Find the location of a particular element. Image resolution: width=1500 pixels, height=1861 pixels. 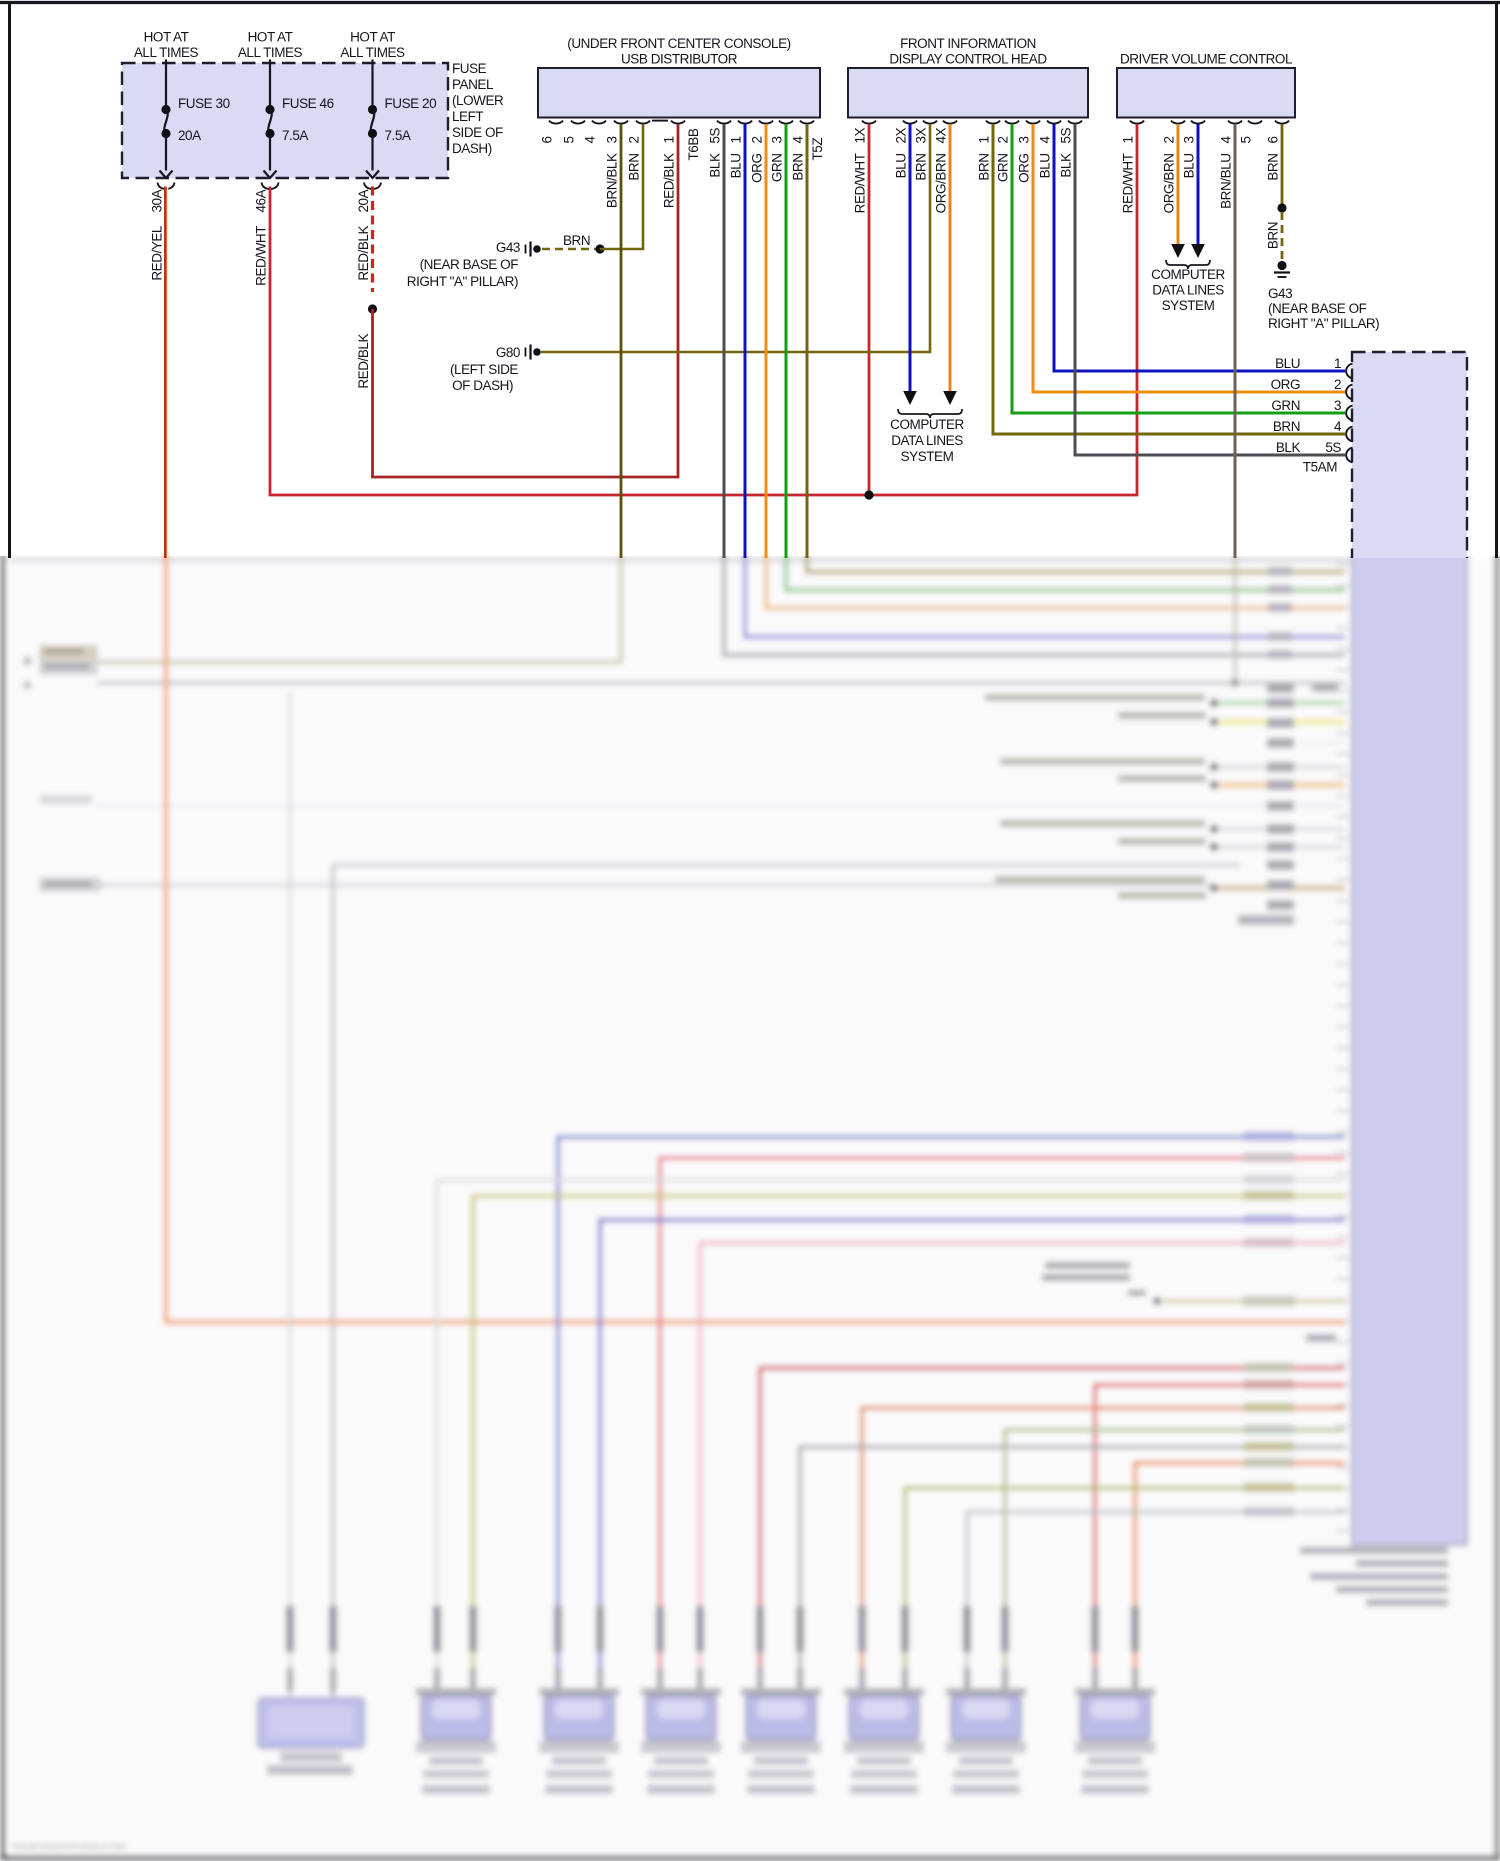

svg-text: FUSE 46 is located at coordinates (308, 103).